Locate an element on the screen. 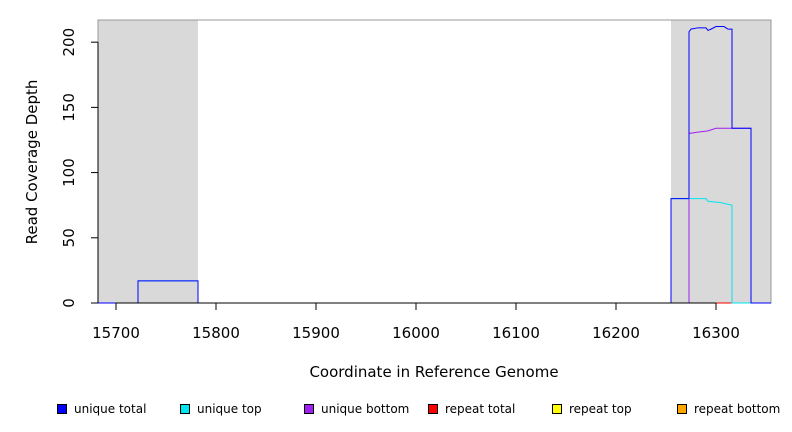  x-tick-label: 15700 is located at coordinates (116, 333).